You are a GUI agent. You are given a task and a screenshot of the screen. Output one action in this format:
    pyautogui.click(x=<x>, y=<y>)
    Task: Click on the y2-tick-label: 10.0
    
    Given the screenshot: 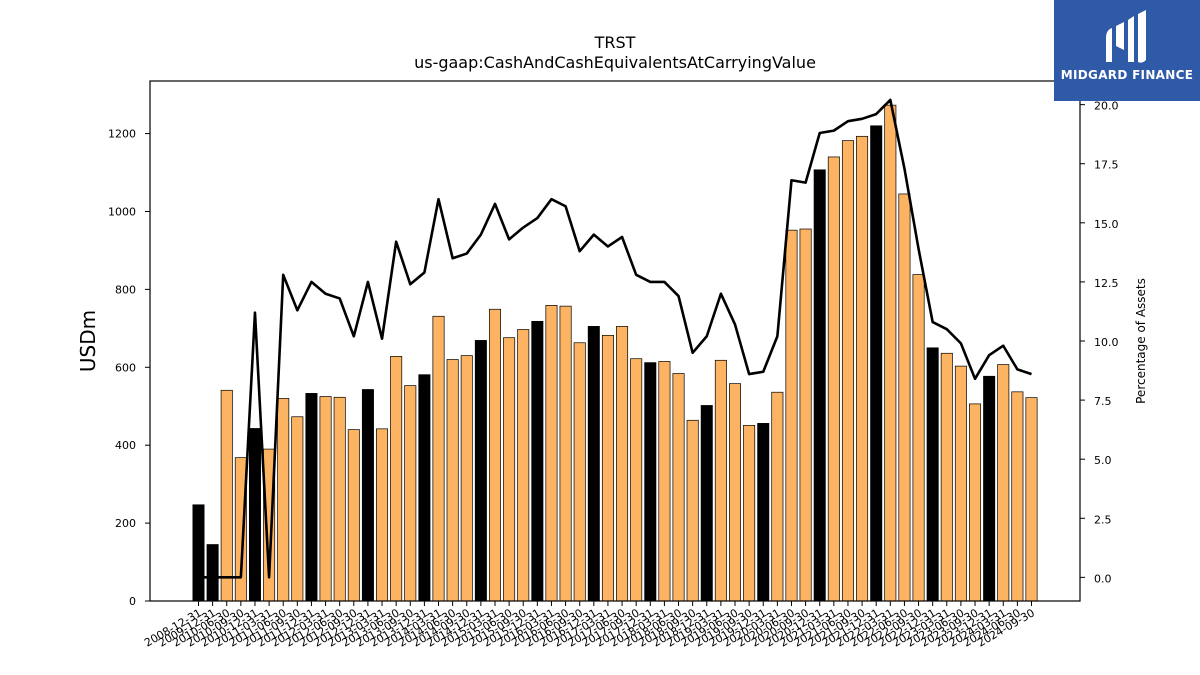 What is the action you would take?
    pyautogui.click(x=1106, y=342)
    